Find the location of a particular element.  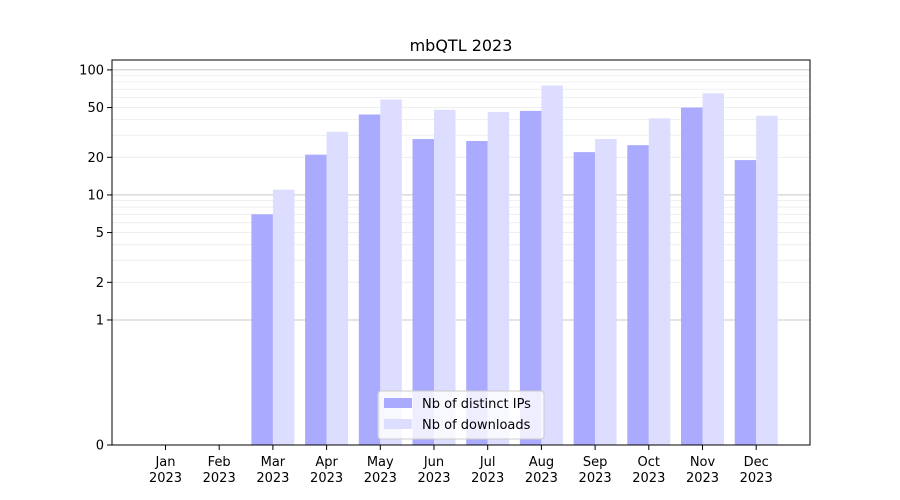

x-tick-label-month: Mar is located at coordinates (273, 462).